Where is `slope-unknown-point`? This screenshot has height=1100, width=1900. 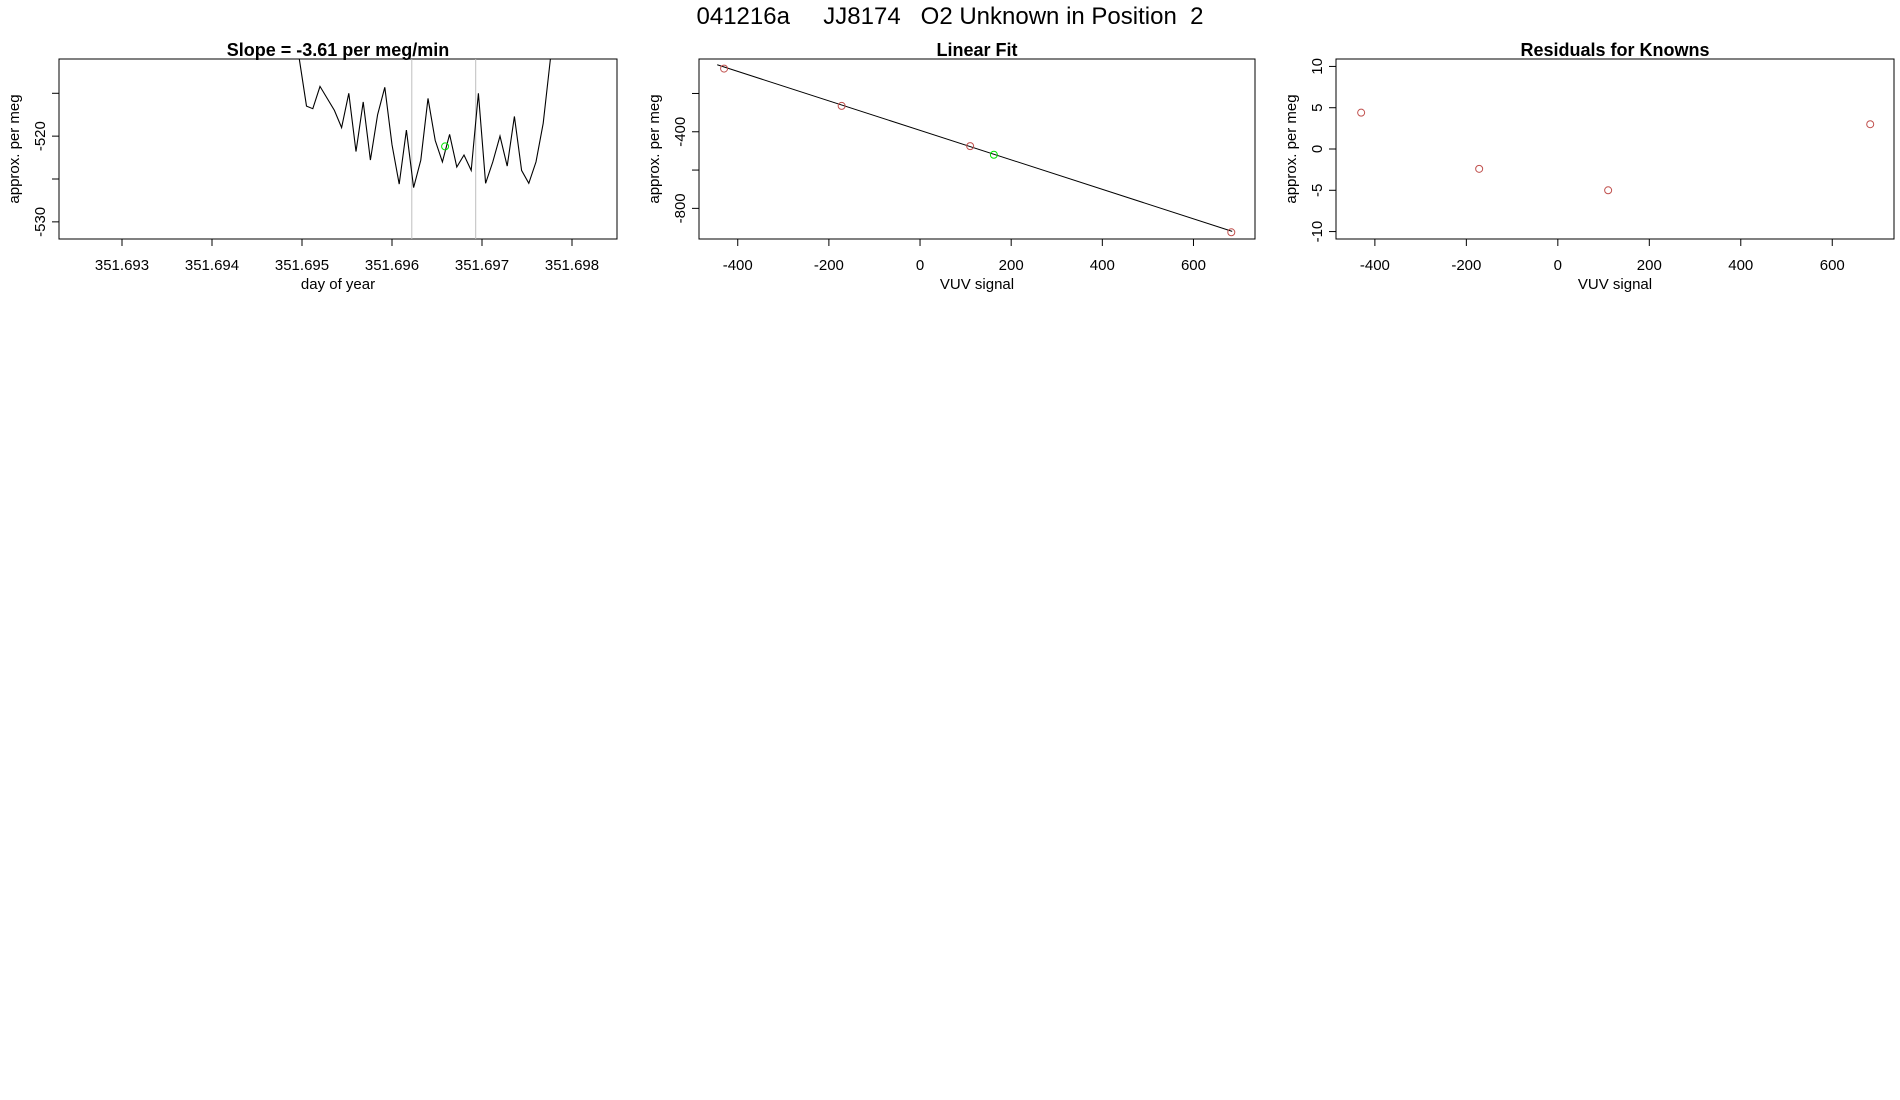 slope-unknown-point is located at coordinates (445, 146).